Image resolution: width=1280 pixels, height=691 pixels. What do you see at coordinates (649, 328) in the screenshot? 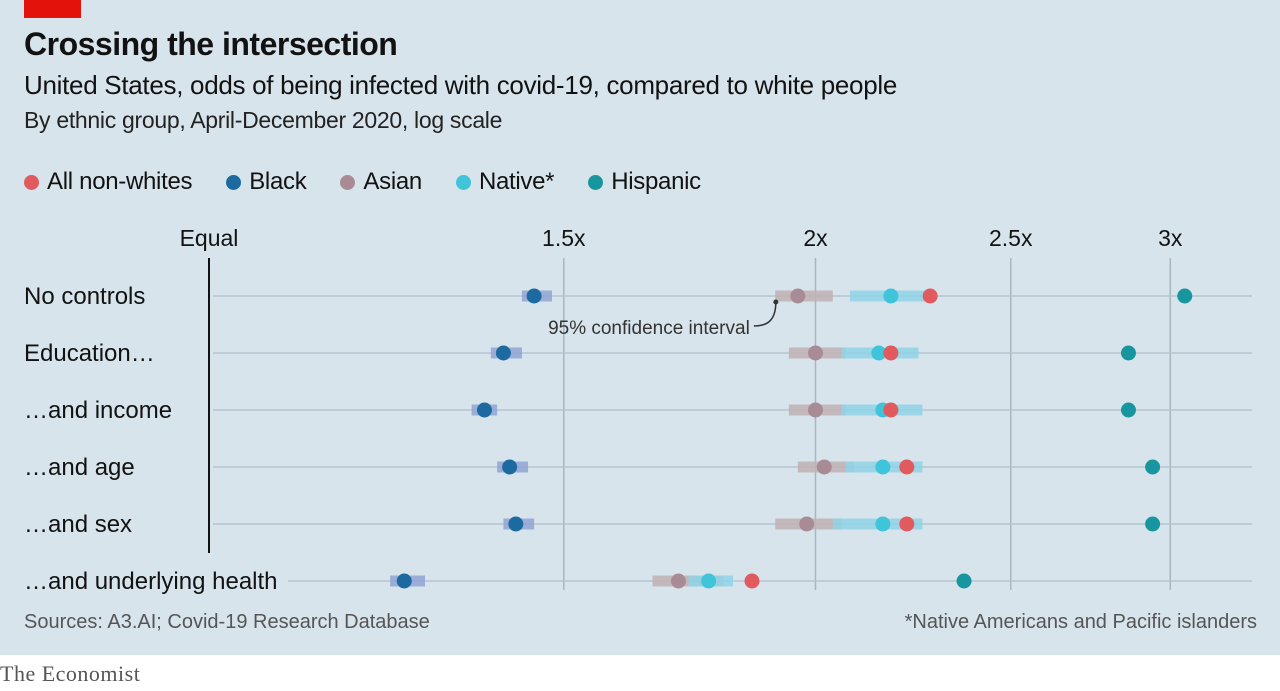
I see `annotation-label: 95% confidence interval` at bounding box center [649, 328].